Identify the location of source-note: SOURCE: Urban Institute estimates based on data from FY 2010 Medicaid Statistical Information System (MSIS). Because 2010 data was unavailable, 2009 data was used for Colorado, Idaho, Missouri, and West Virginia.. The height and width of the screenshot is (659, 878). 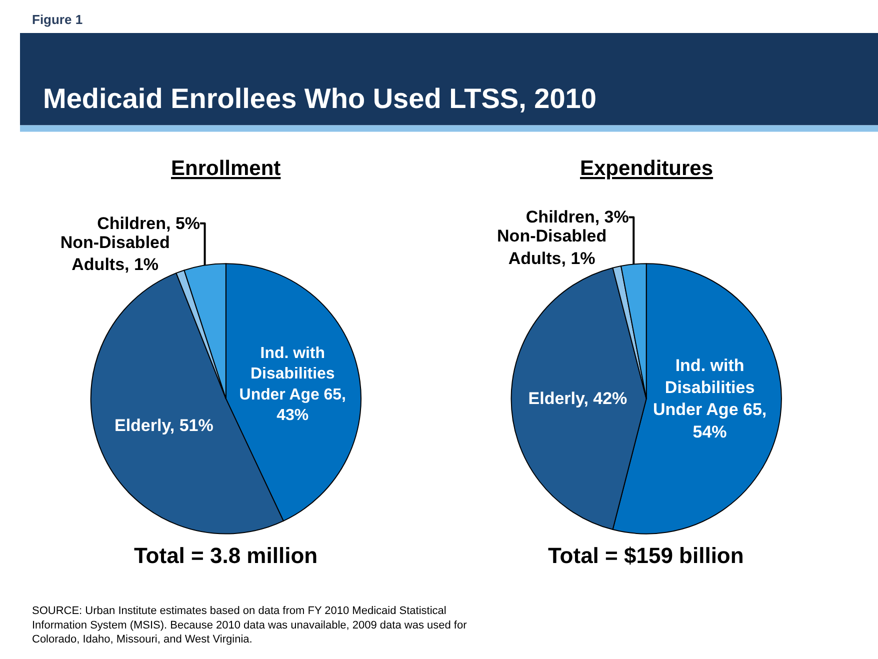
(250, 625).